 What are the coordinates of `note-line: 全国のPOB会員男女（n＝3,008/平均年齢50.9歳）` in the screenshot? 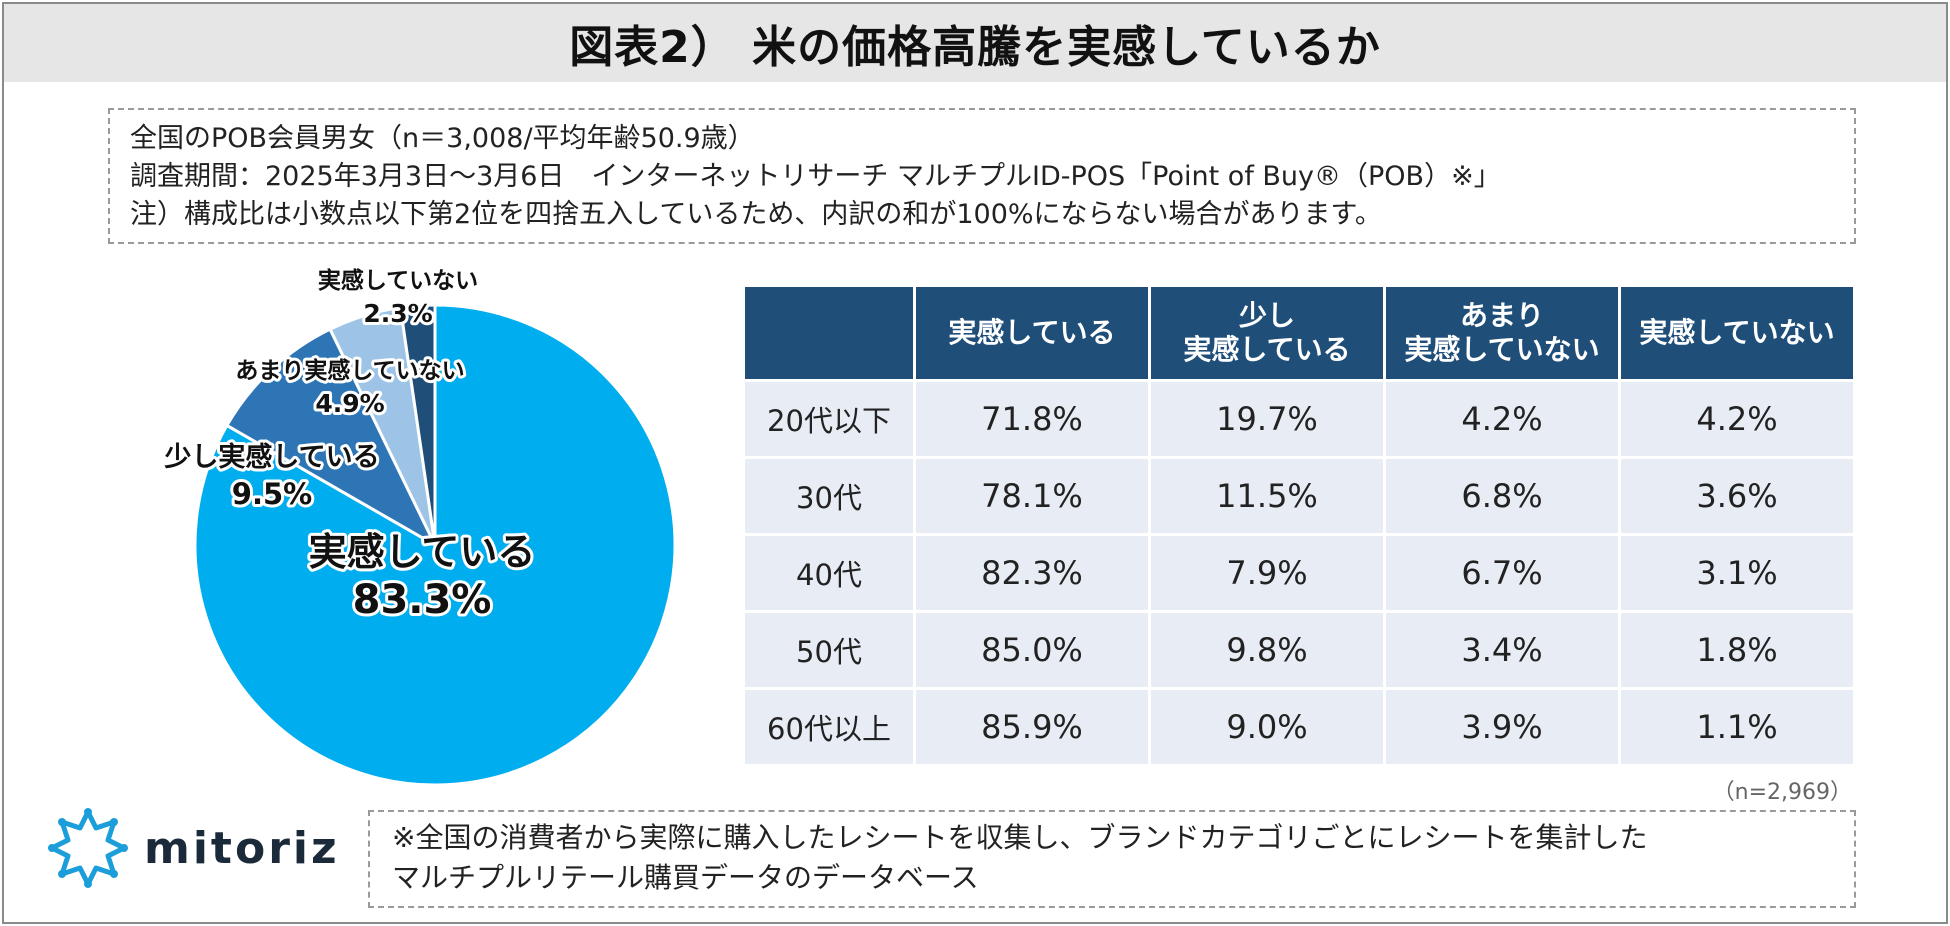 It's located at (442, 138).